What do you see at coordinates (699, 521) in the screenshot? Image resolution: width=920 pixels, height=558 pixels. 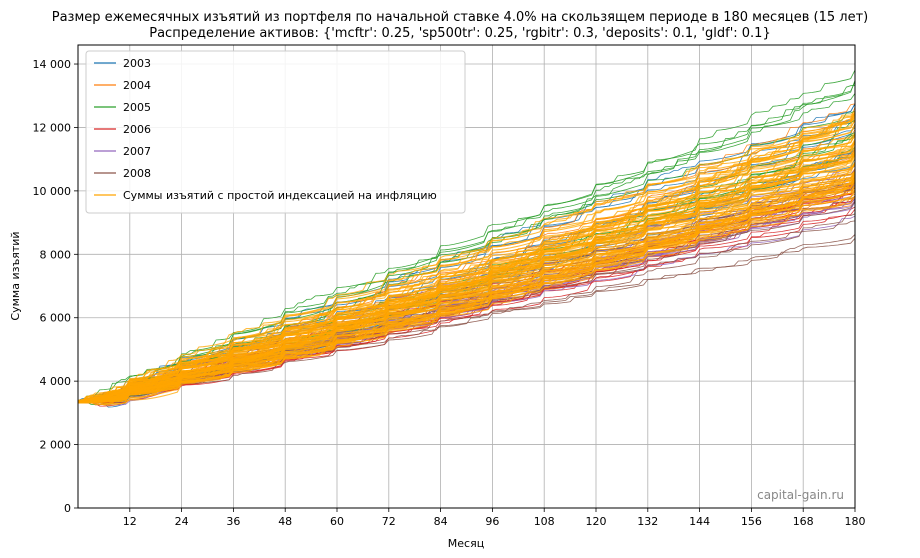 I see `x-tick-label: 144` at bounding box center [699, 521].